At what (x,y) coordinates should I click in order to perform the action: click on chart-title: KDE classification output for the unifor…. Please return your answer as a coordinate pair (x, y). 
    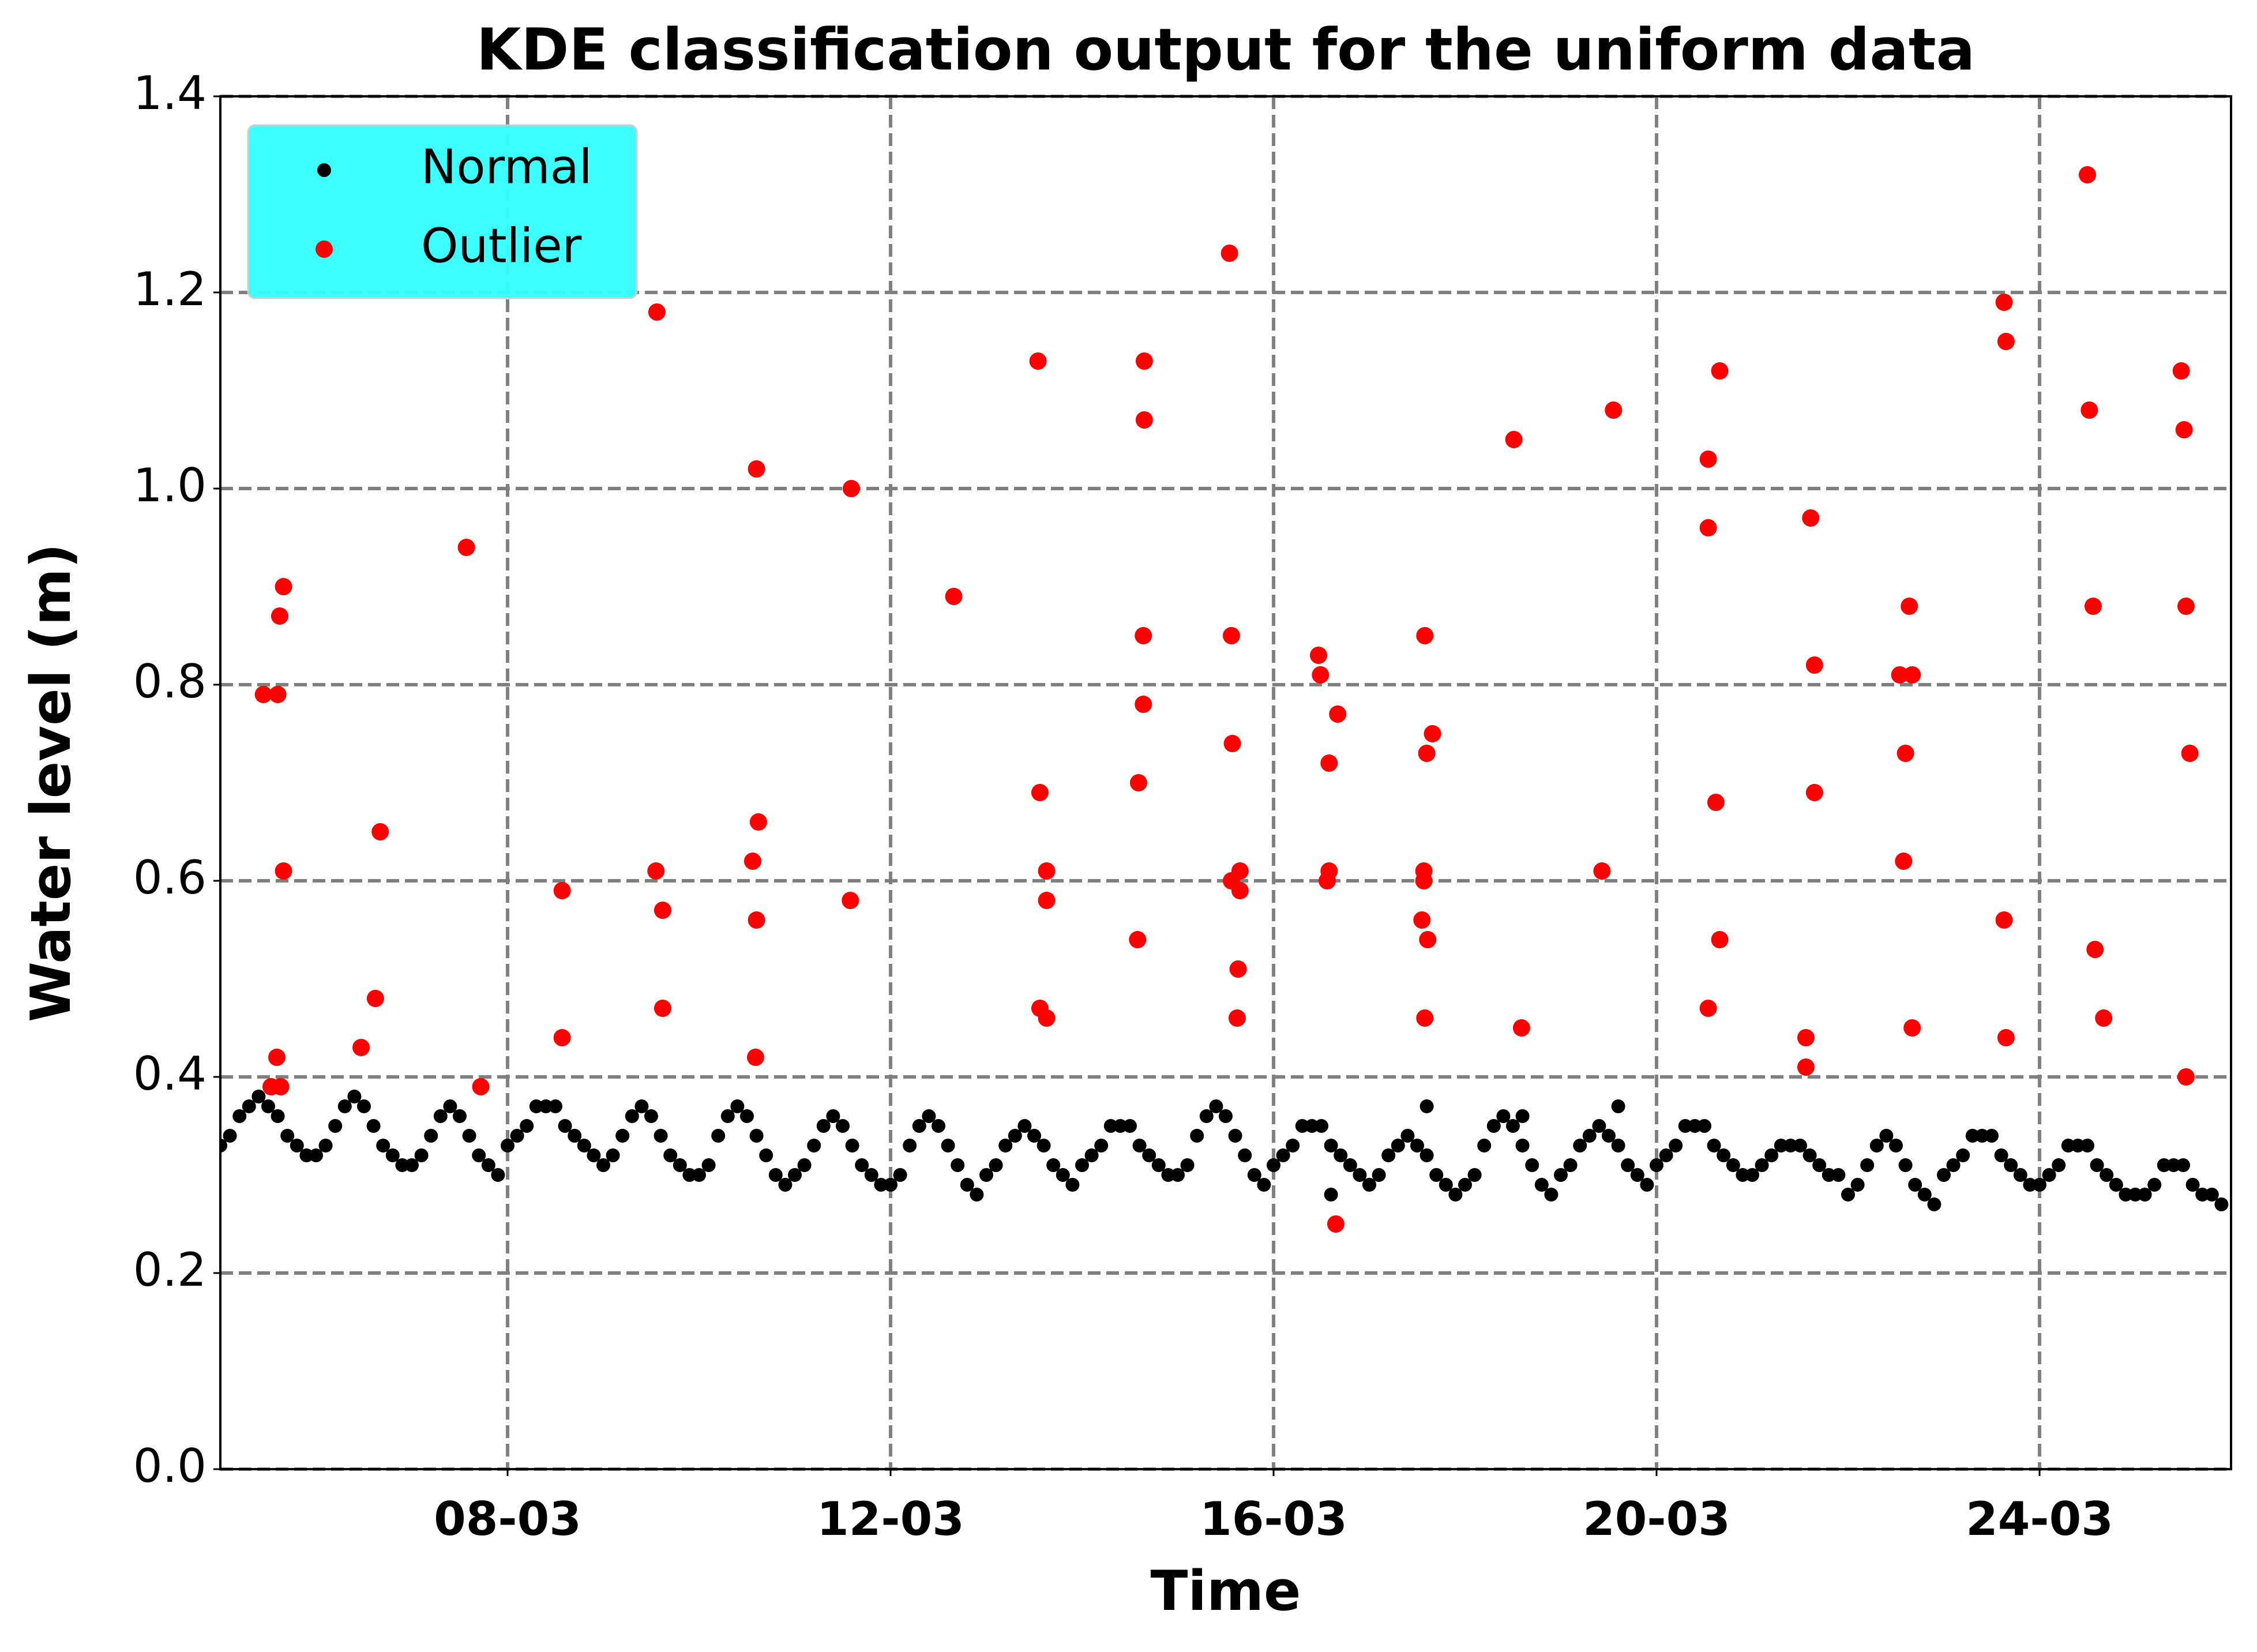
    Looking at the image, I should click on (1225, 49).